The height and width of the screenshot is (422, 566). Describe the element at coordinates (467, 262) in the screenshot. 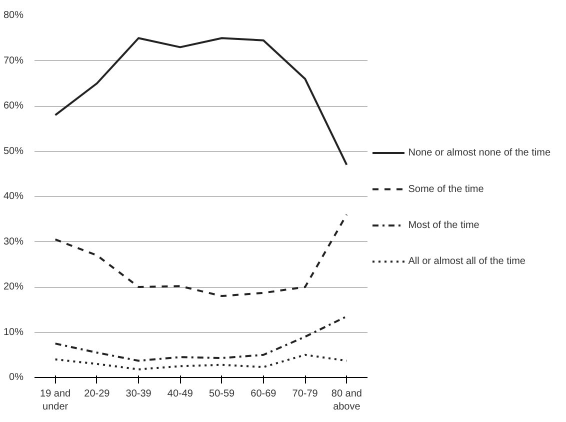

I see `legend-label: All or almost all of the time` at that location.